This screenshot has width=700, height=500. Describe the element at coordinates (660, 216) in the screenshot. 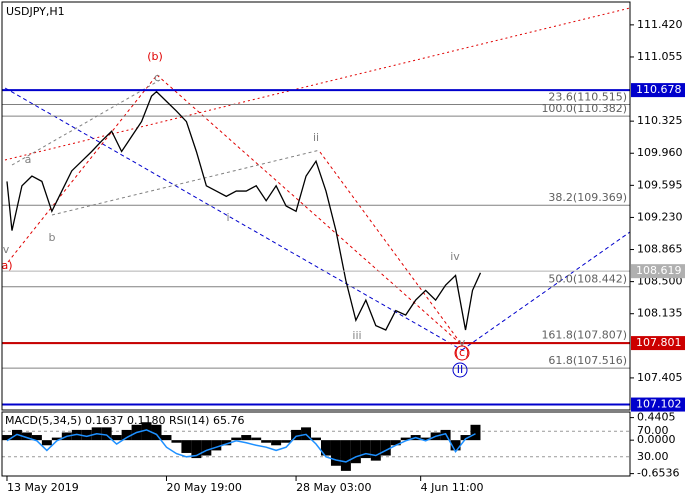

I see `y-tick-label: 109.230` at that location.